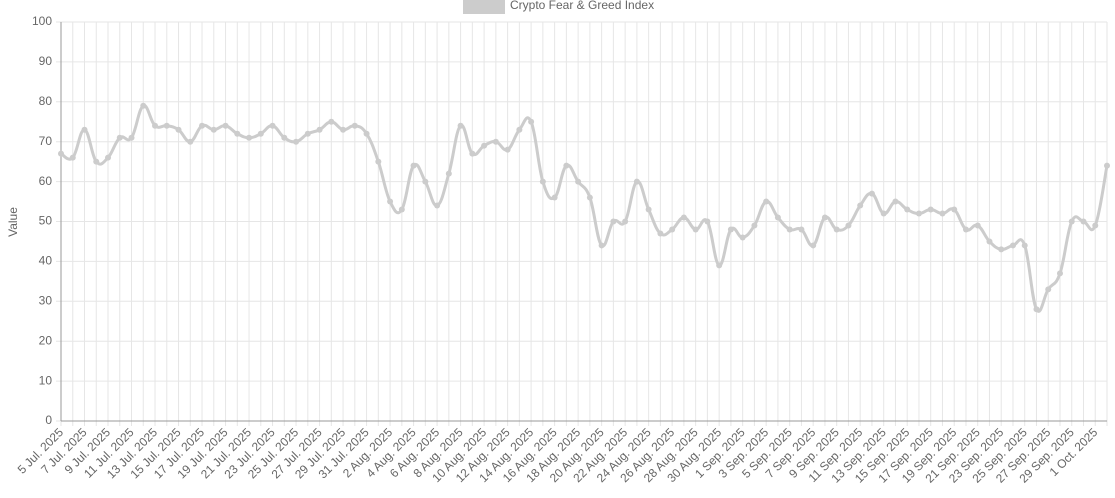  I want to click on y-axis-label: Value, so click(13, 222).